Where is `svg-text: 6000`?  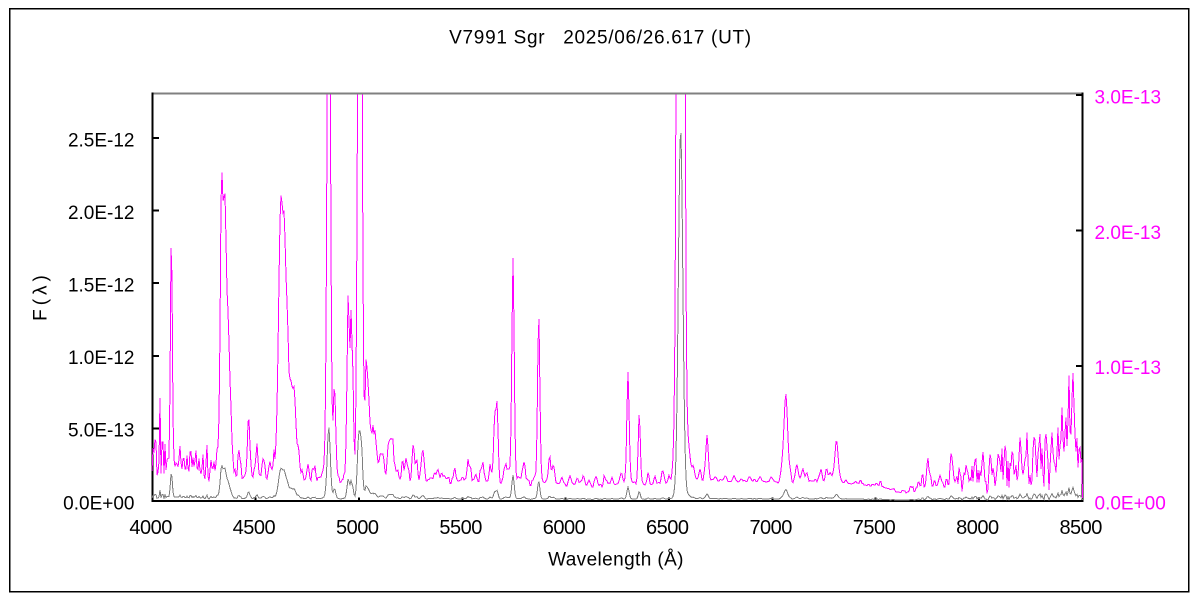 svg-text: 6000 is located at coordinates (564, 528).